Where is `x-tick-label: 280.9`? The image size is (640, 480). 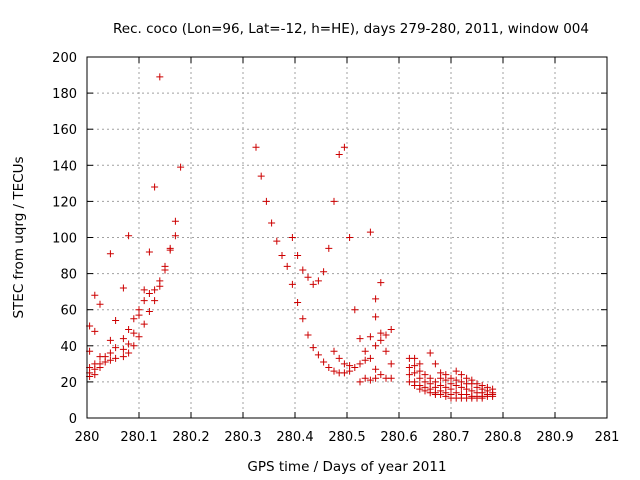 x-tick-label: 280.9 is located at coordinates (554, 437).